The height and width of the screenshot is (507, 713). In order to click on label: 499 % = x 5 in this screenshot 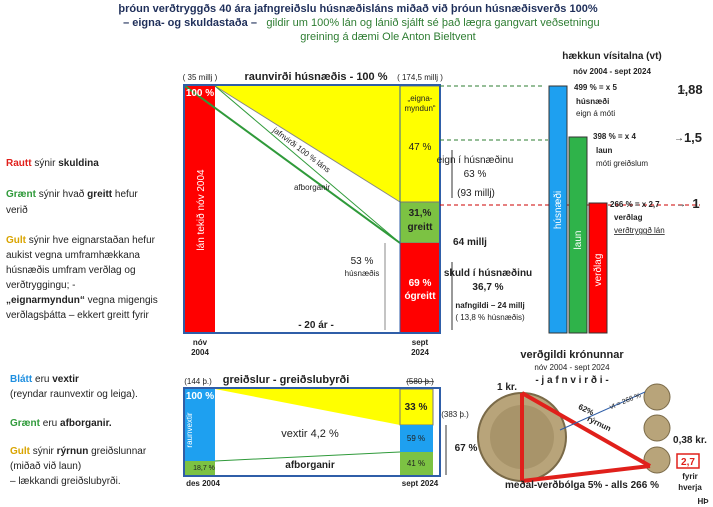, I will do `click(595, 87)`.